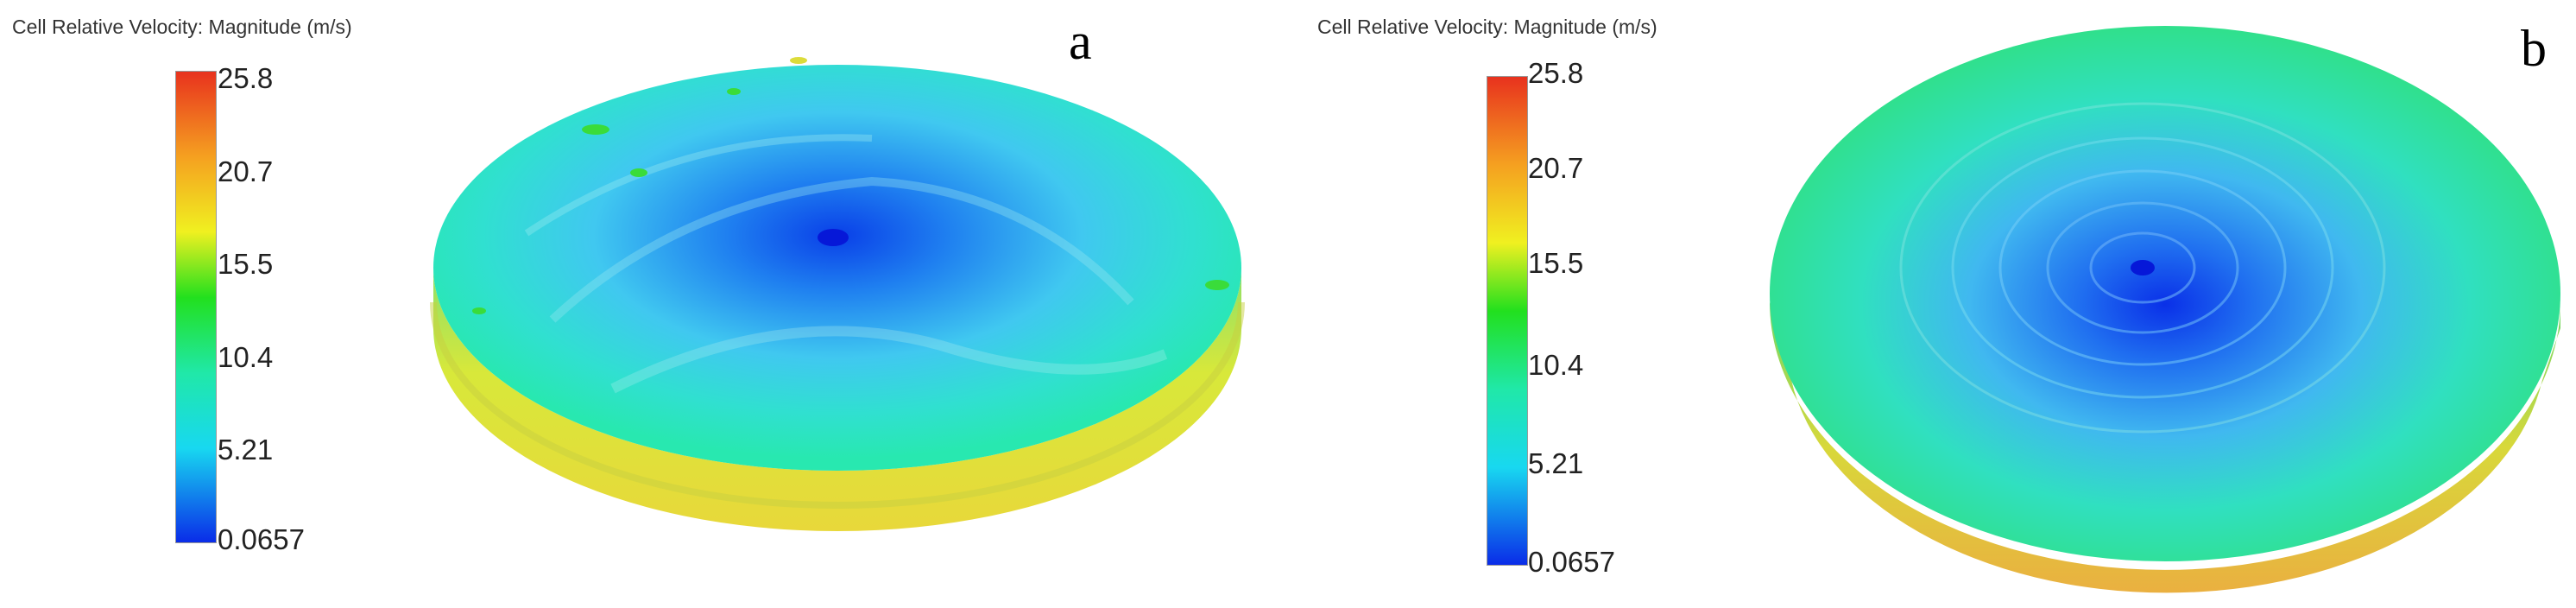  What do you see at coordinates (837, 405) in the screenshot?
I see `disk-side-stripe` at bounding box center [837, 405].